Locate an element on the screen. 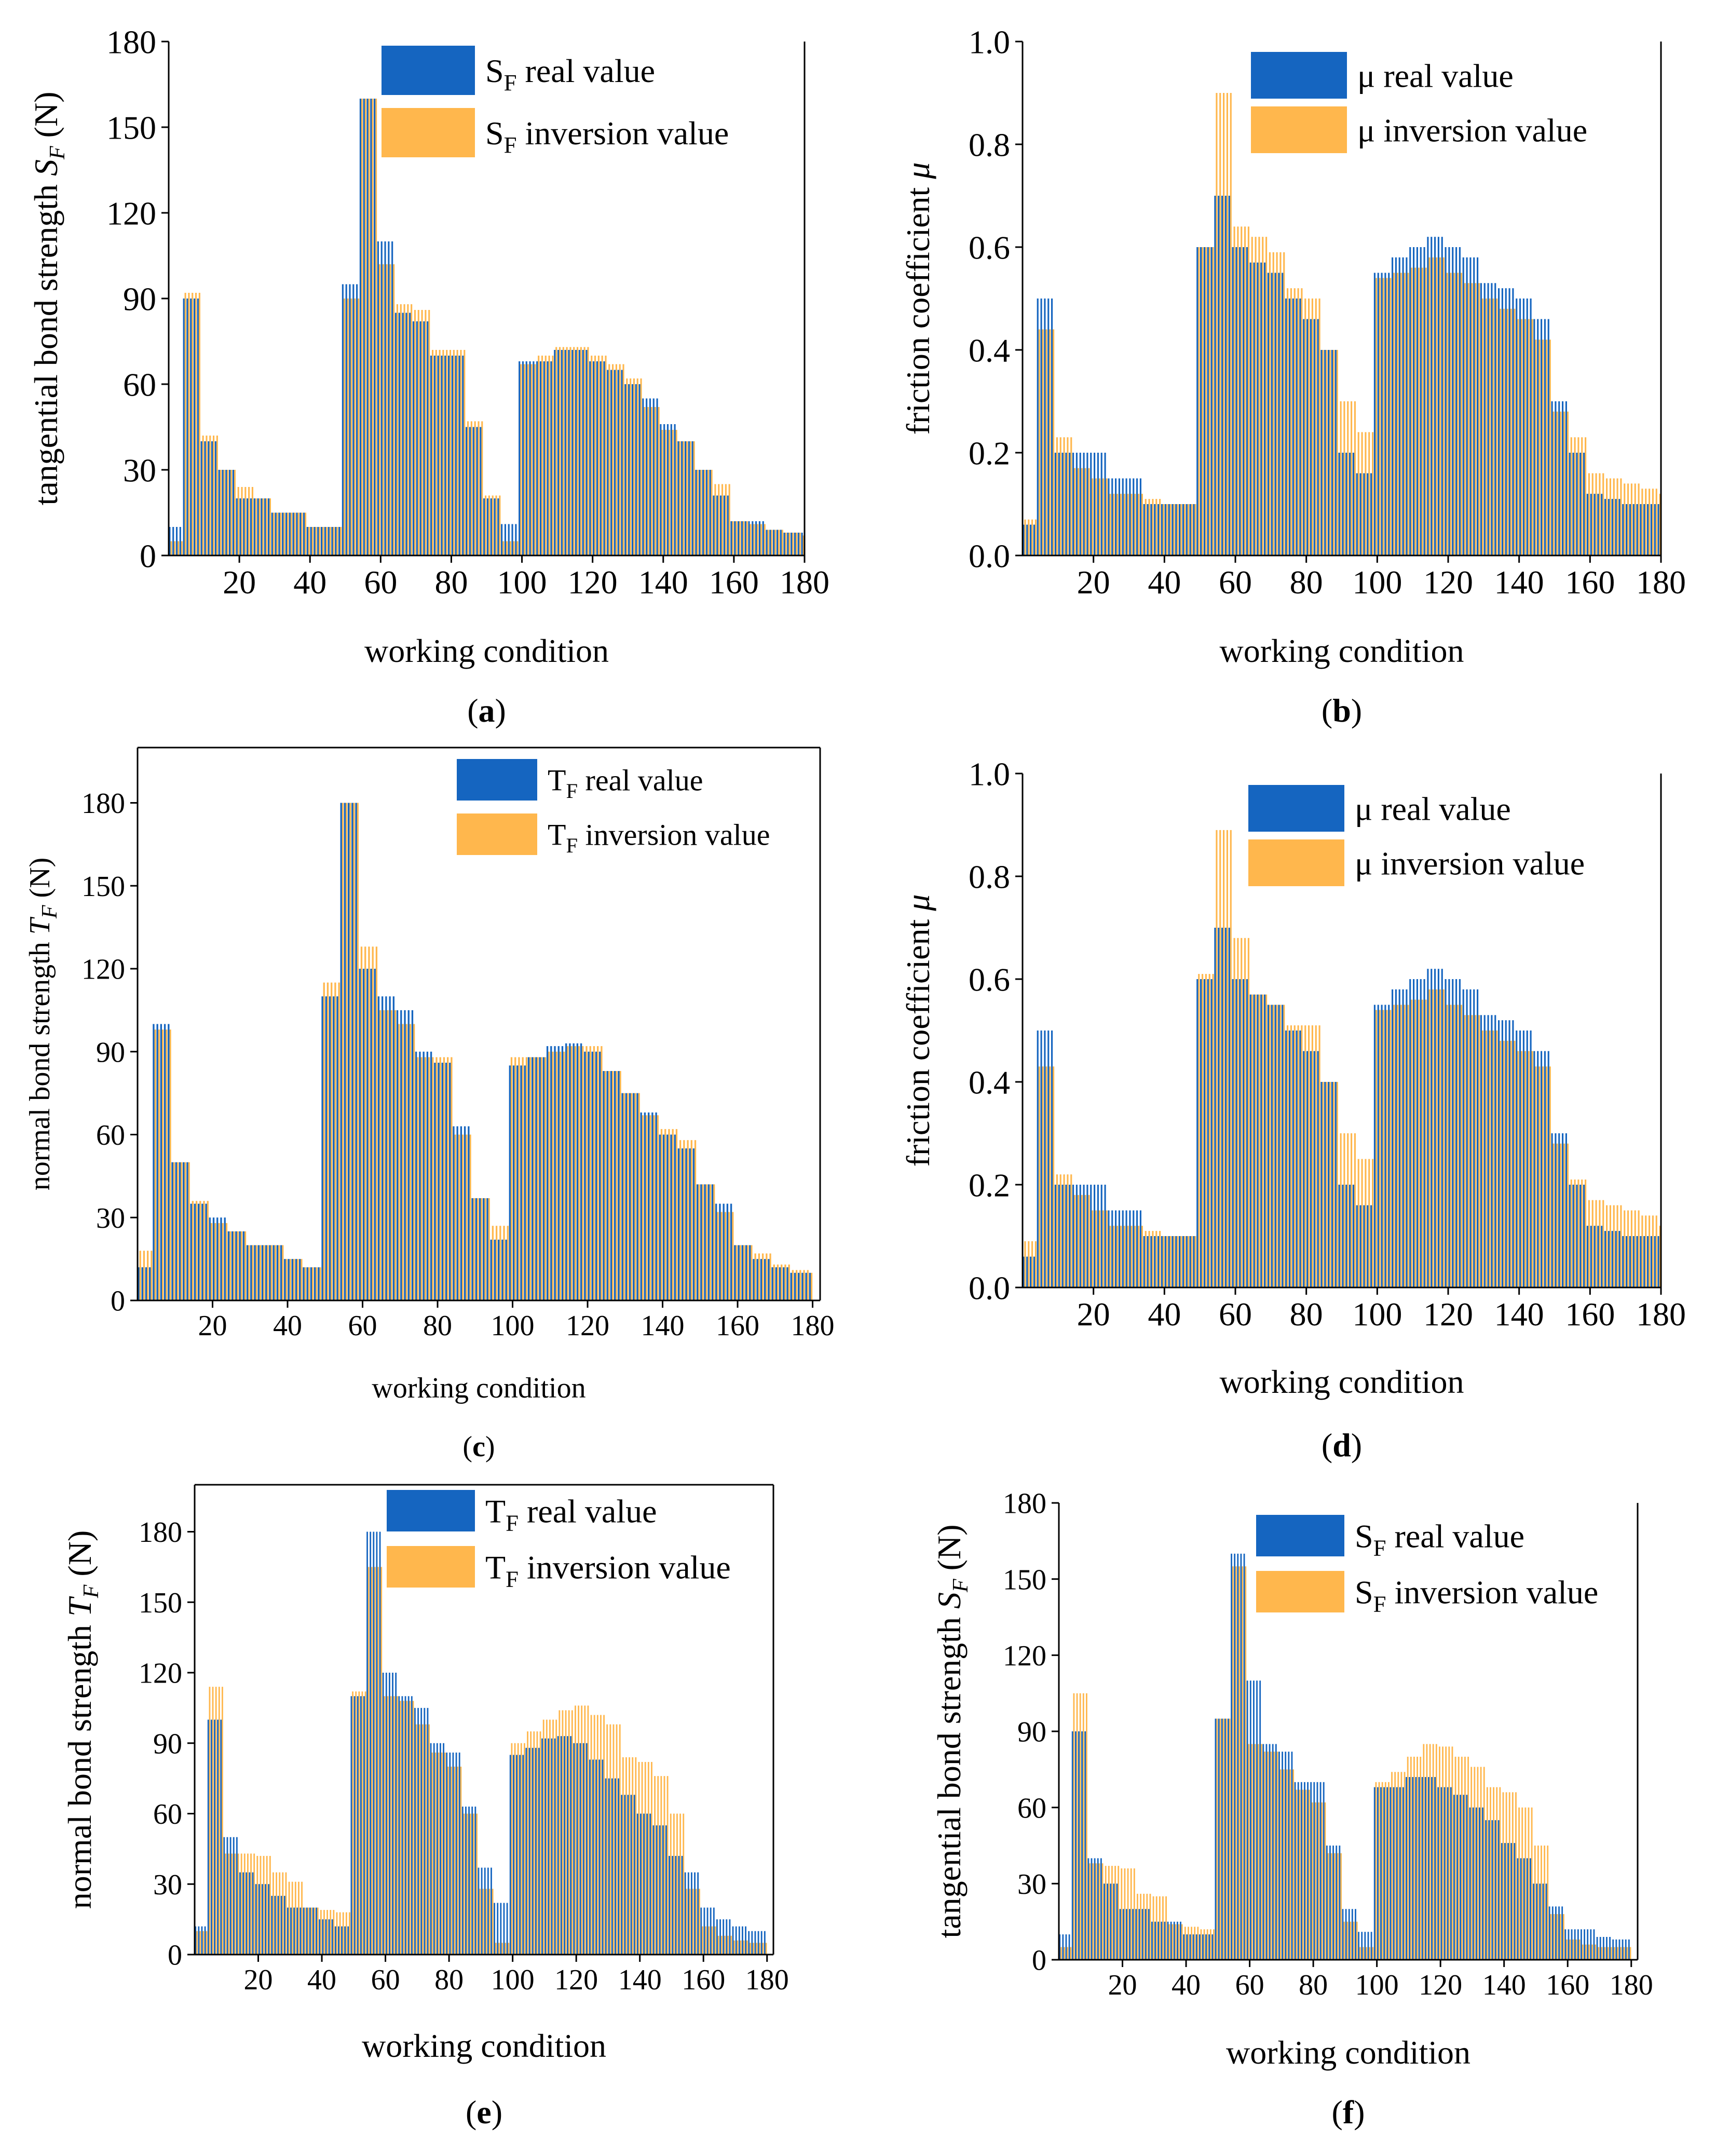  x-tick-label: 120 is located at coordinates (588, 1326).